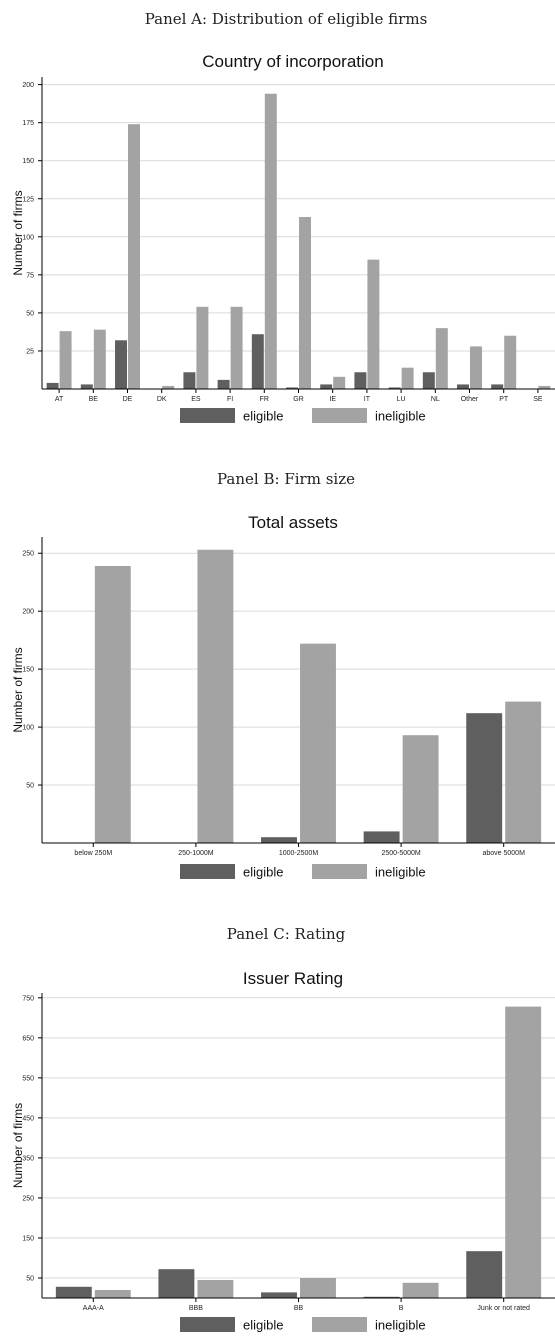 The height and width of the screenshot is (1344, 555). Describe the element at coordinates (113, 1294) in the screenshot. I see `bar-ineligible-aaa-a` at that location.